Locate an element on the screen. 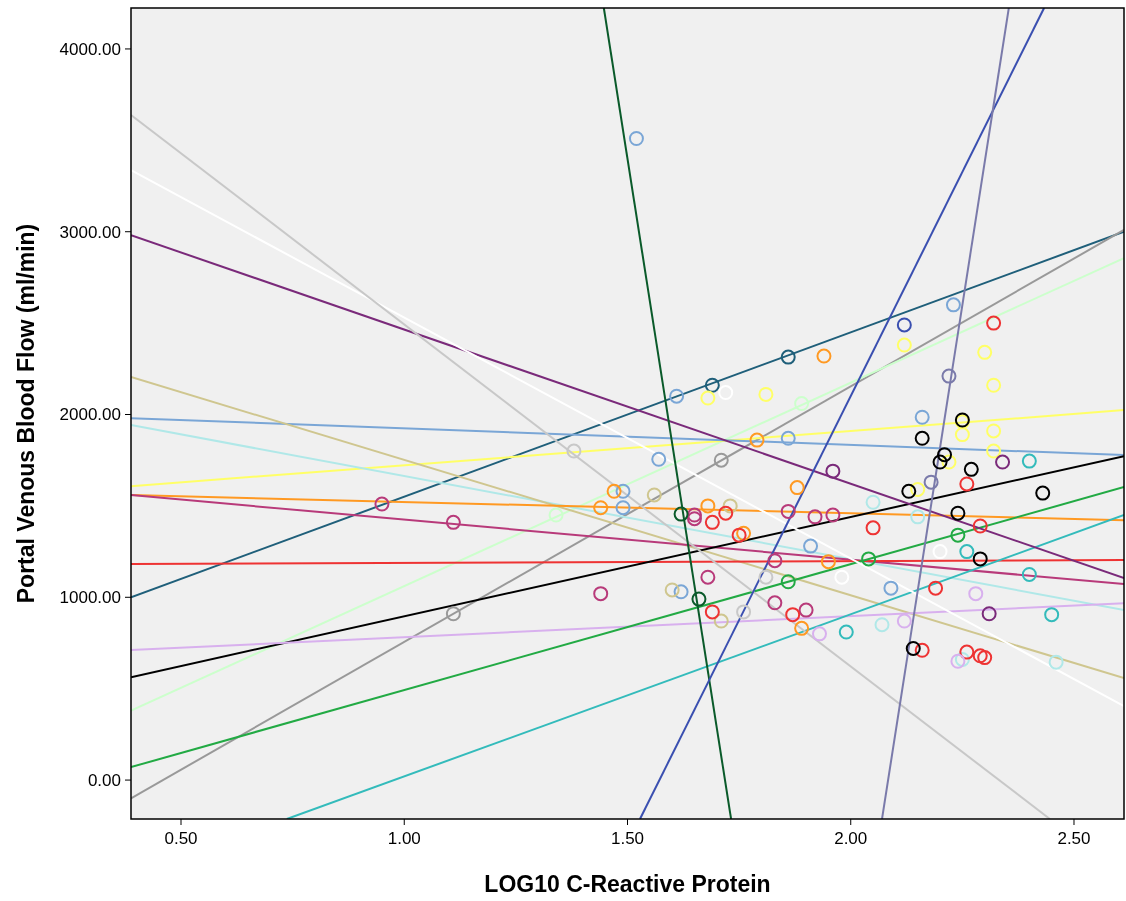 The image size is (1126, 901). x-tick-label: 2.50 is located at coordinates (1074, 838).